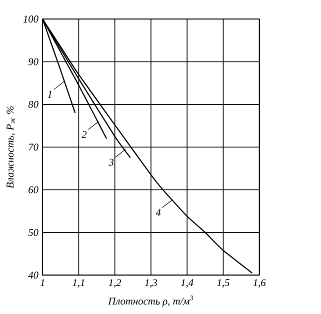 The height and width of the screenshot is (314, 321). What do you see at coordinates (30, 18) in the screenshot?
I see `y-tick-label: 100` at bounding box center [30, 18].